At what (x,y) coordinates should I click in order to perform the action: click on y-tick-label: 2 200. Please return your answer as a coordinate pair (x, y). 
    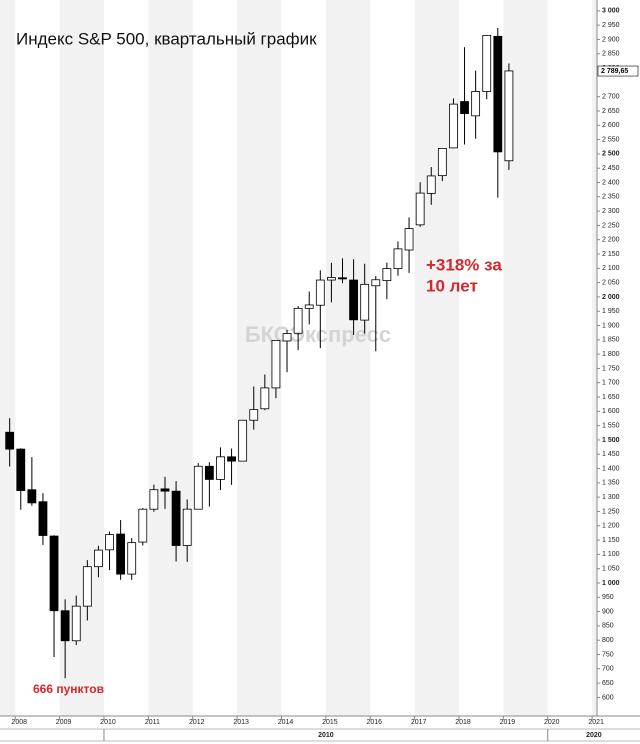
    Looking at the image, I should click on (611, 240).